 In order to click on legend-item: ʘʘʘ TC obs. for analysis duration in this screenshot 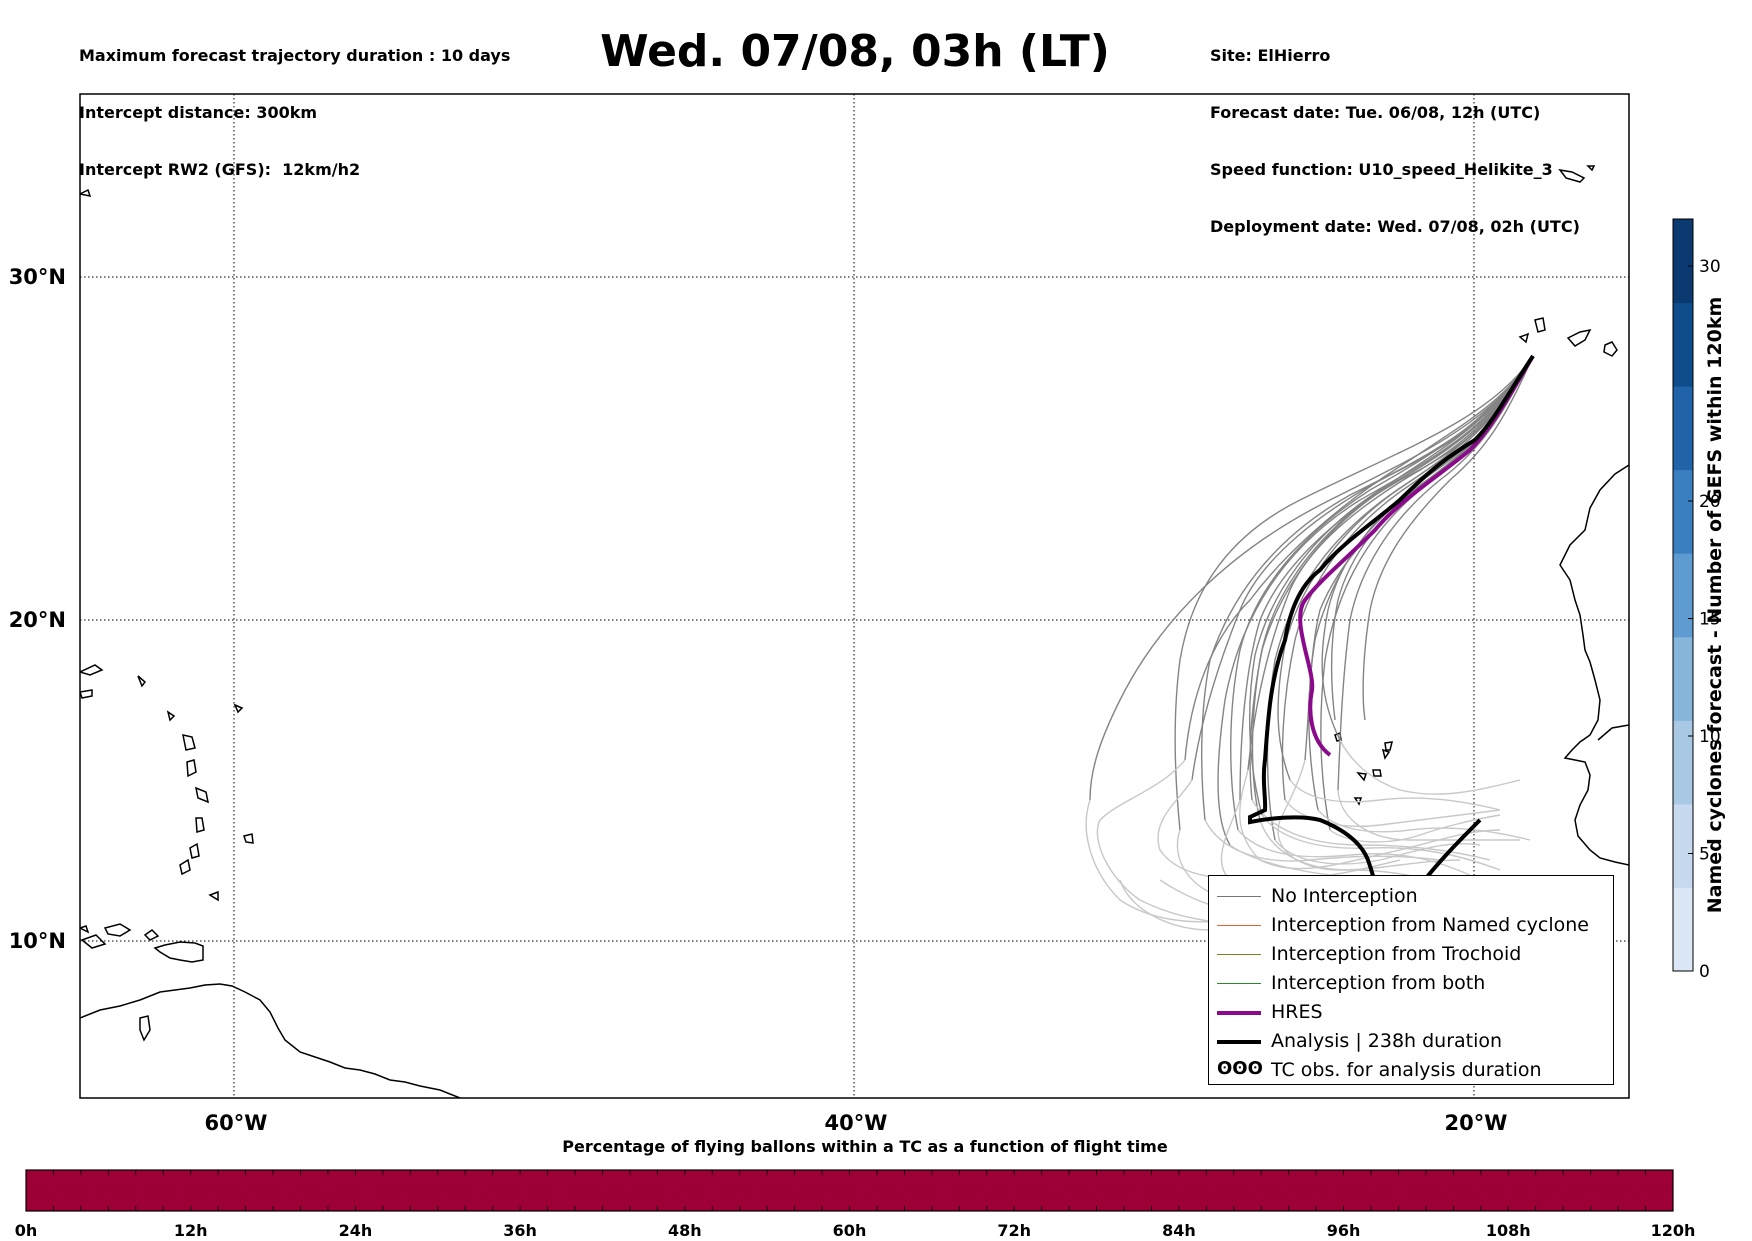, I will do `click(1411, 1071)`.